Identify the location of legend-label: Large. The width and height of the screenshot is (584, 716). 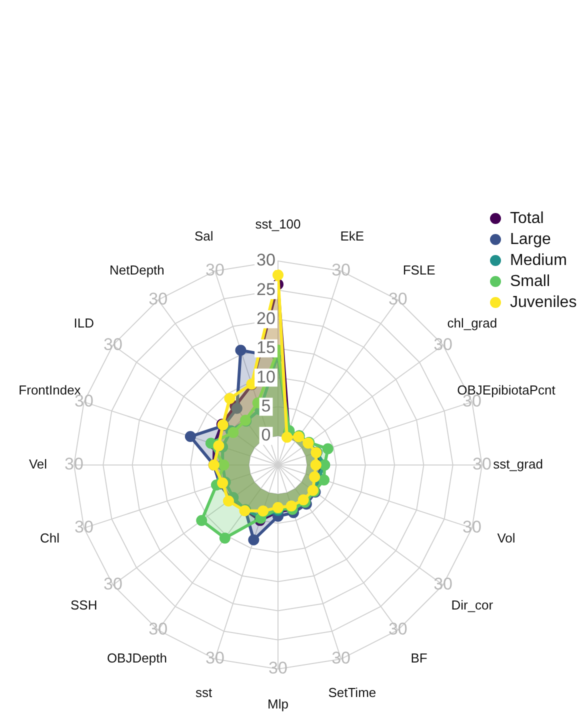
(530, 240).